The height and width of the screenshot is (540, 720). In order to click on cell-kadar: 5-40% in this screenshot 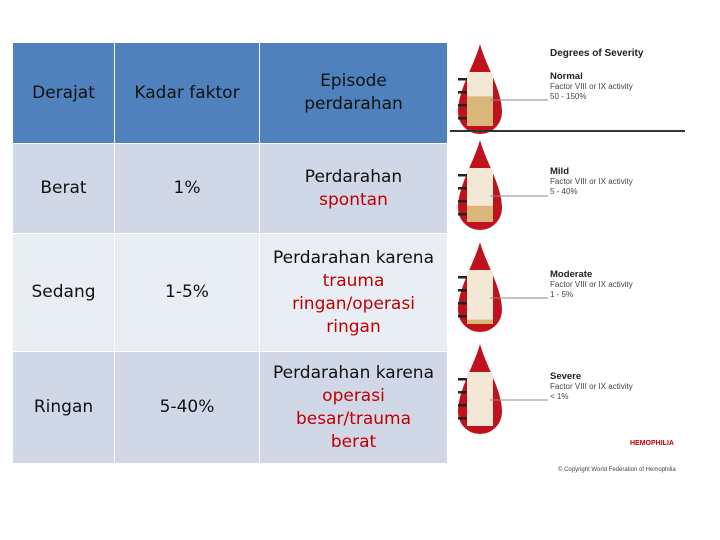, I will do `click(187, 407)`.